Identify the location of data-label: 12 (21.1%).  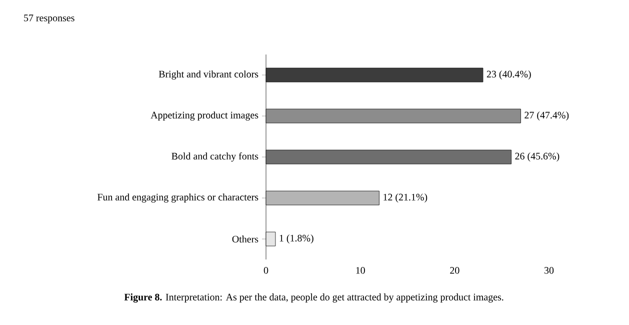
(406, 198).